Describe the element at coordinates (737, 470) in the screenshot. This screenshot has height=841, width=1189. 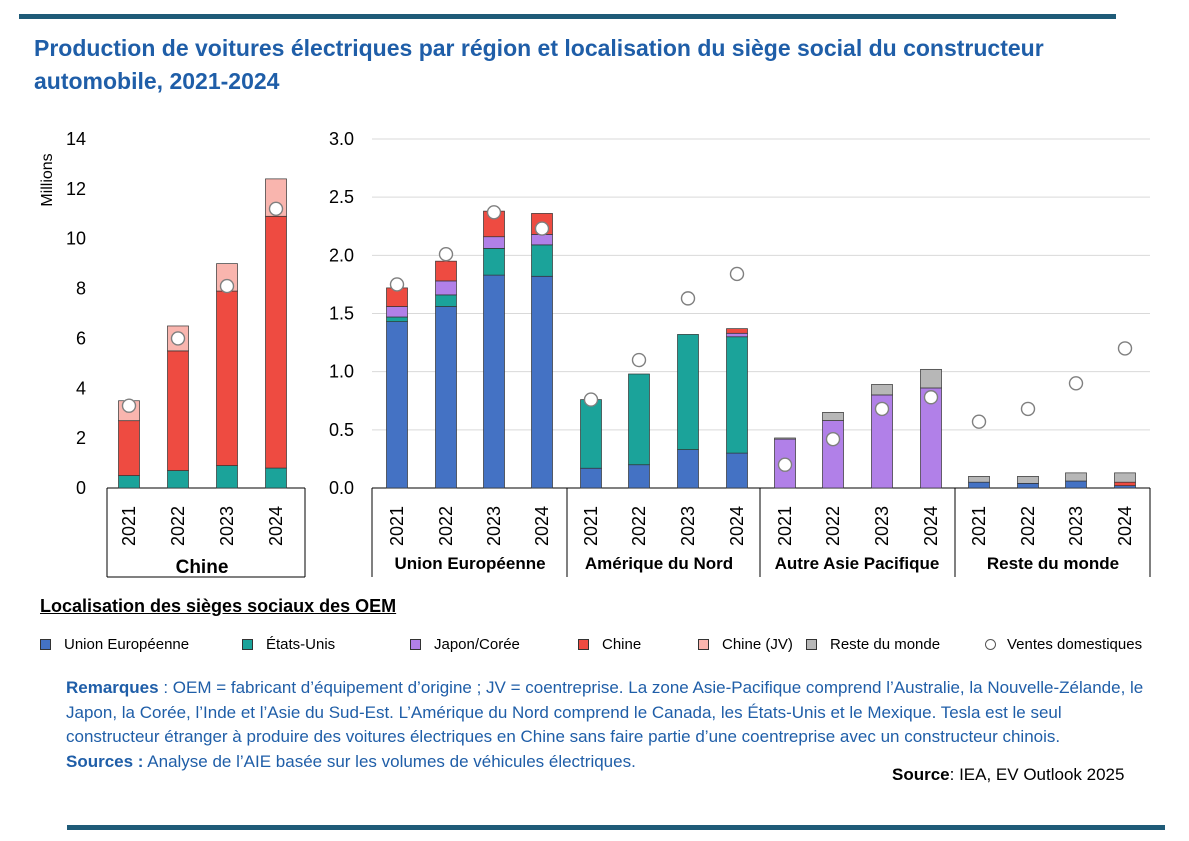
I see `bar-amerique-du-nord-2024-union-europeenne` at that location.